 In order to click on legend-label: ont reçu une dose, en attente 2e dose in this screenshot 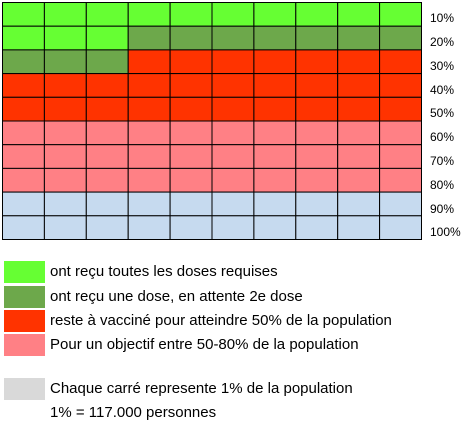, I will do `click(176, 296)`.